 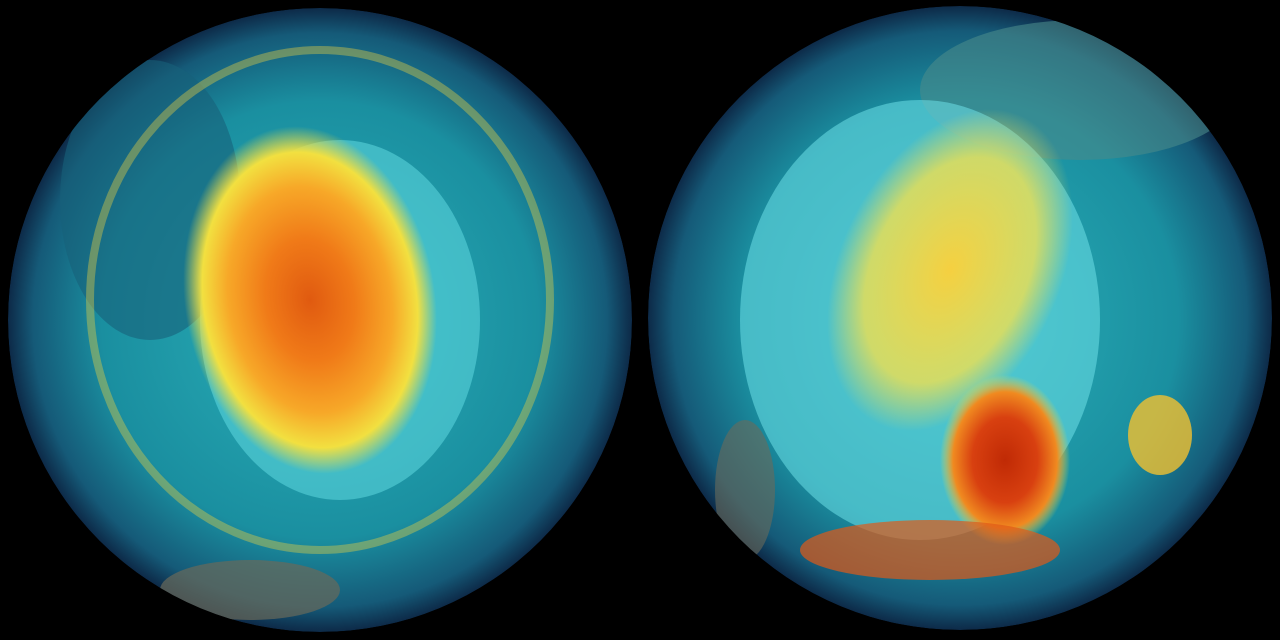 I want to click on left-landmass, so click(x=250, y=590).